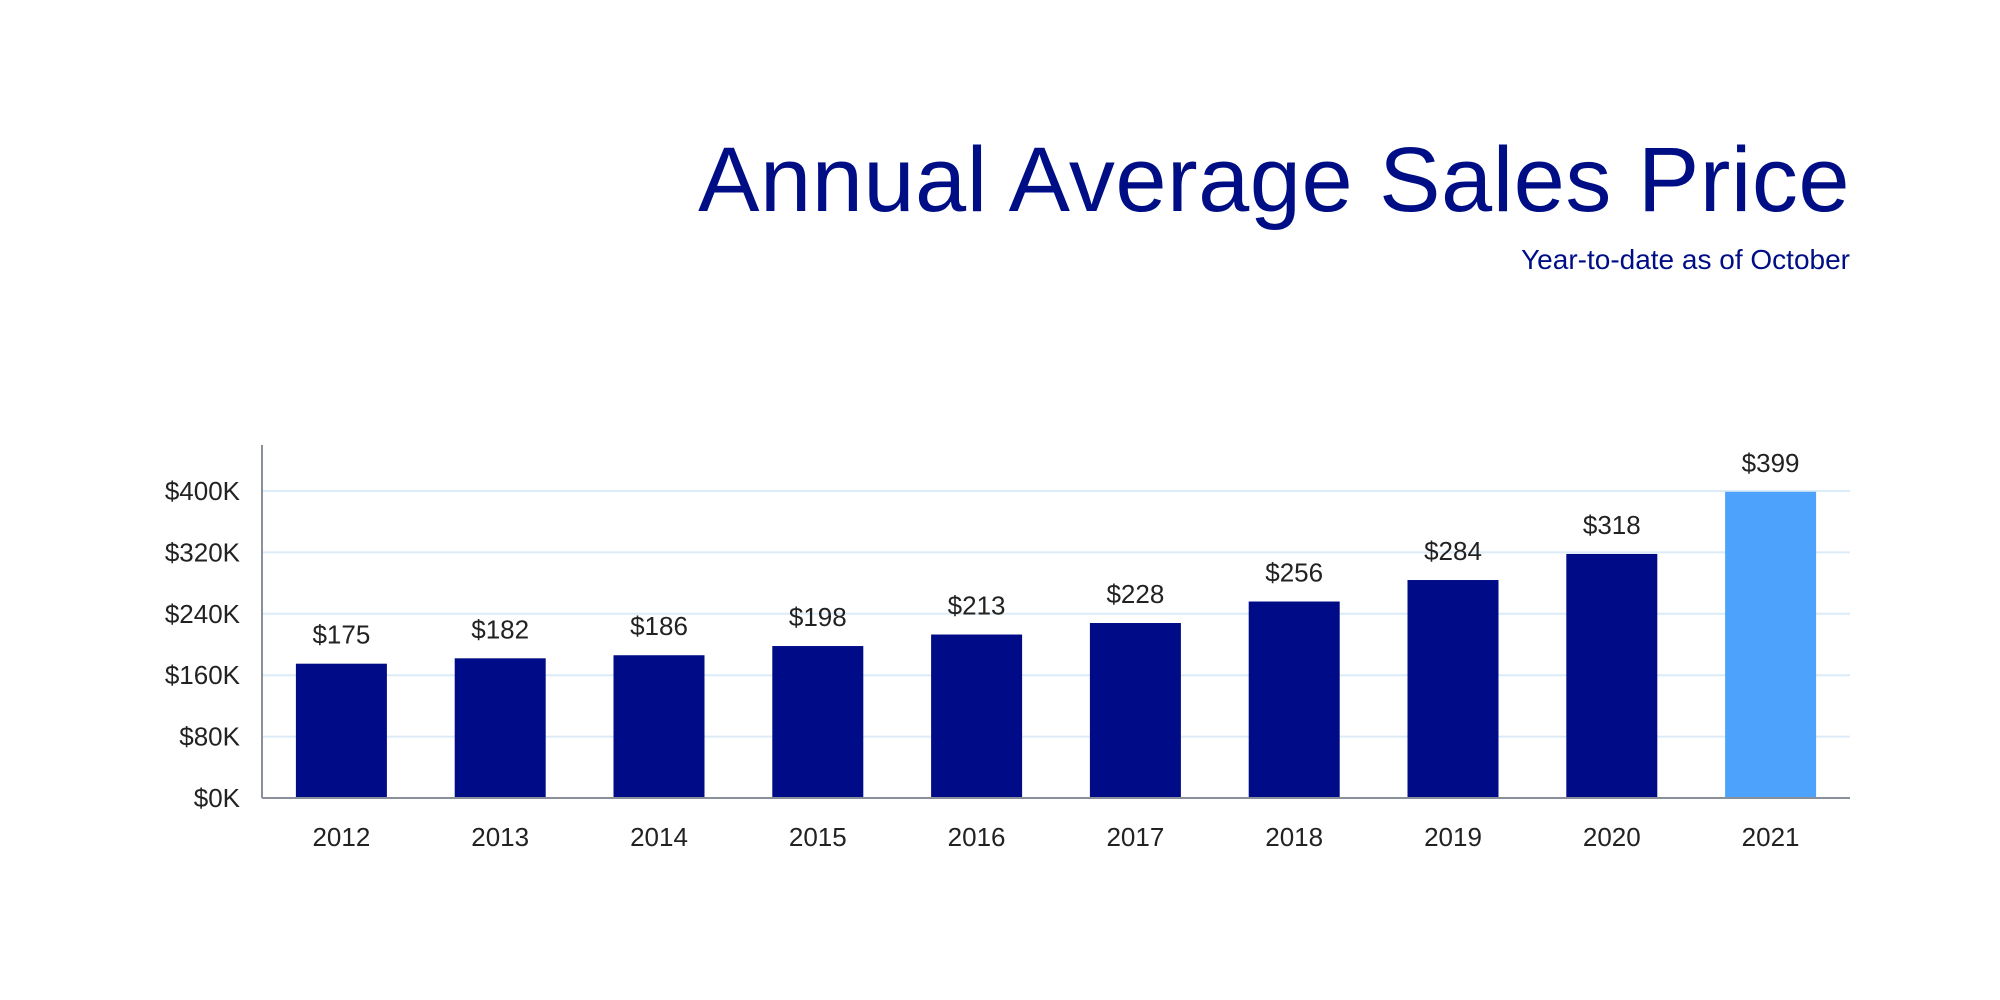 This screenshot has height=1000, width=2000. I want to click on bar-2020, so click(1612, 675).